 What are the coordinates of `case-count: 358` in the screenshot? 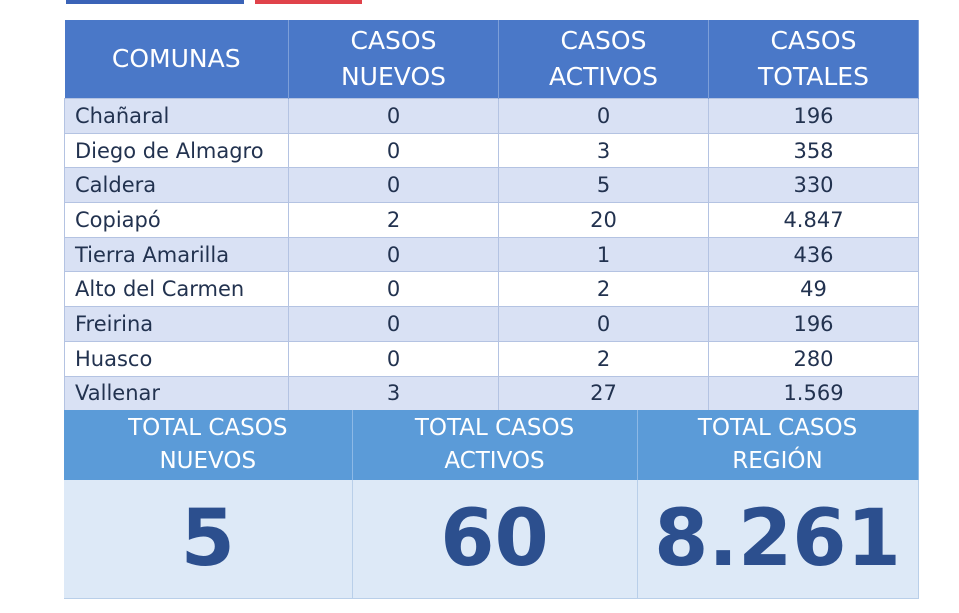 It's located at (813, 150).